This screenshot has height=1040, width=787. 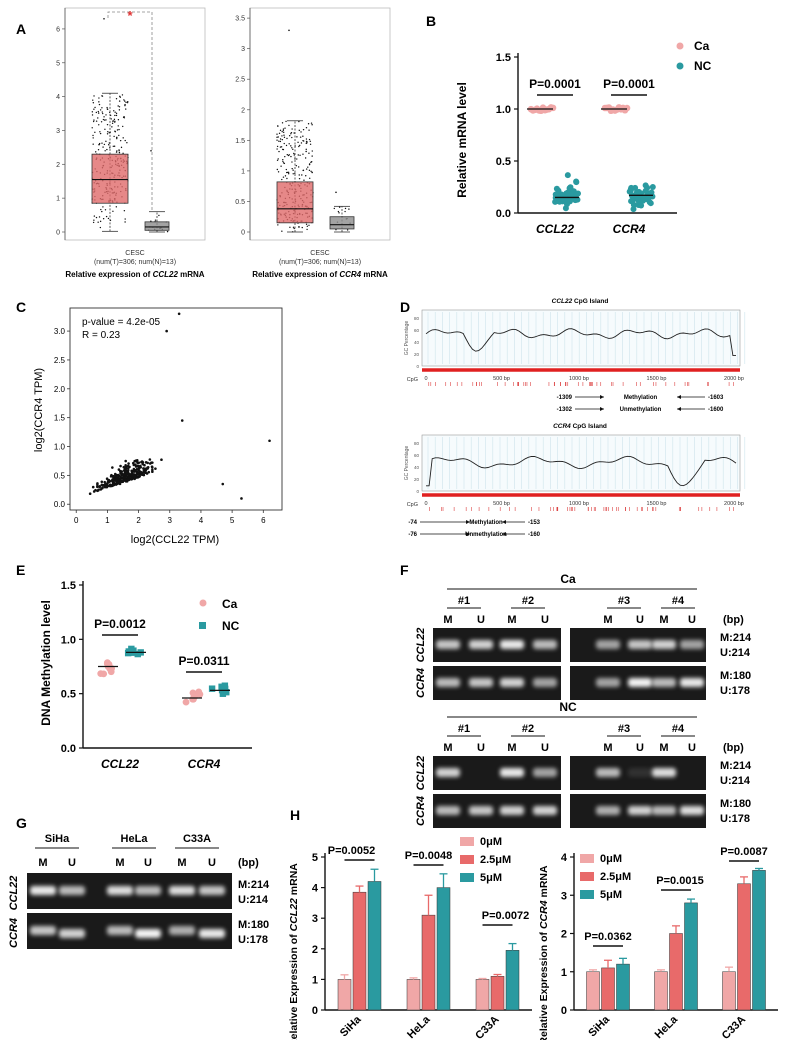 I want to click on primer-left-coord: -74, so click(x=412, y=523).